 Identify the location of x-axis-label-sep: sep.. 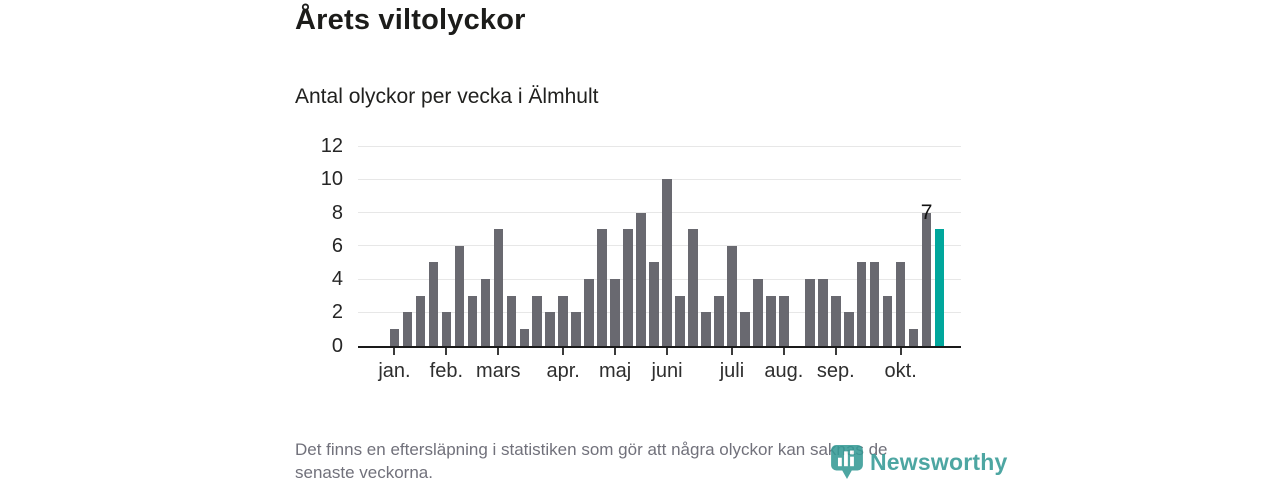
(835, 370).